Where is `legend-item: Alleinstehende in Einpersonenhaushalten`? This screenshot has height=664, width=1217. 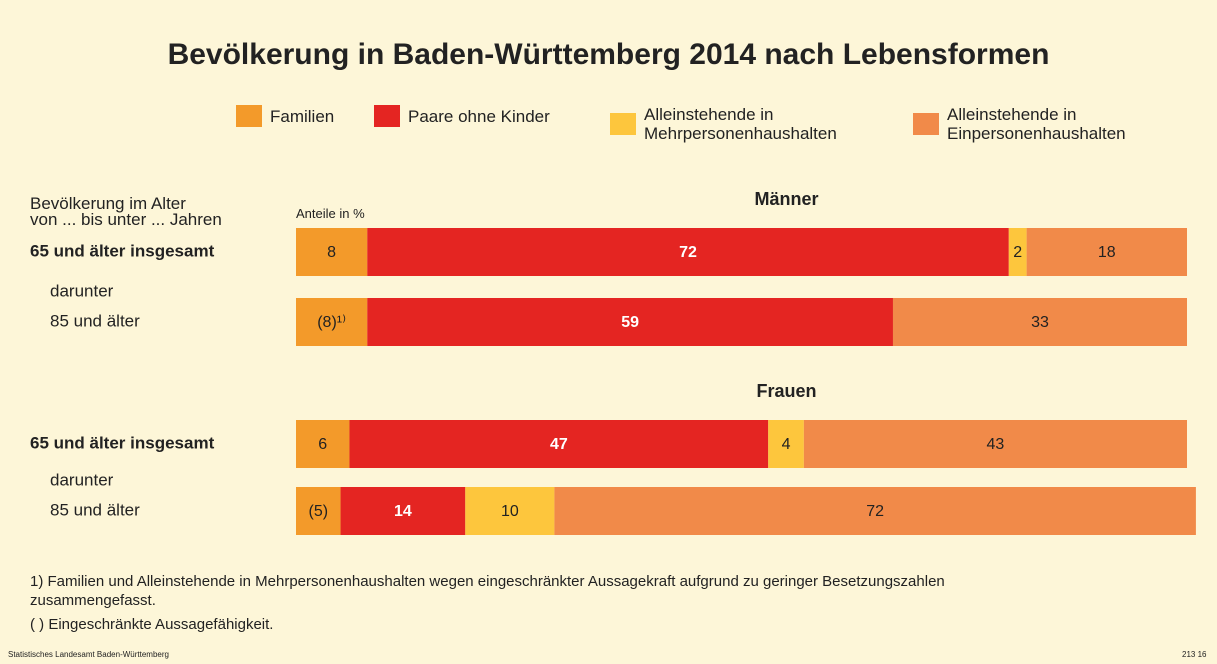 legend-item: Alleinstehende in Einpersonenhaushalten is located at coordinates (1019, 124).